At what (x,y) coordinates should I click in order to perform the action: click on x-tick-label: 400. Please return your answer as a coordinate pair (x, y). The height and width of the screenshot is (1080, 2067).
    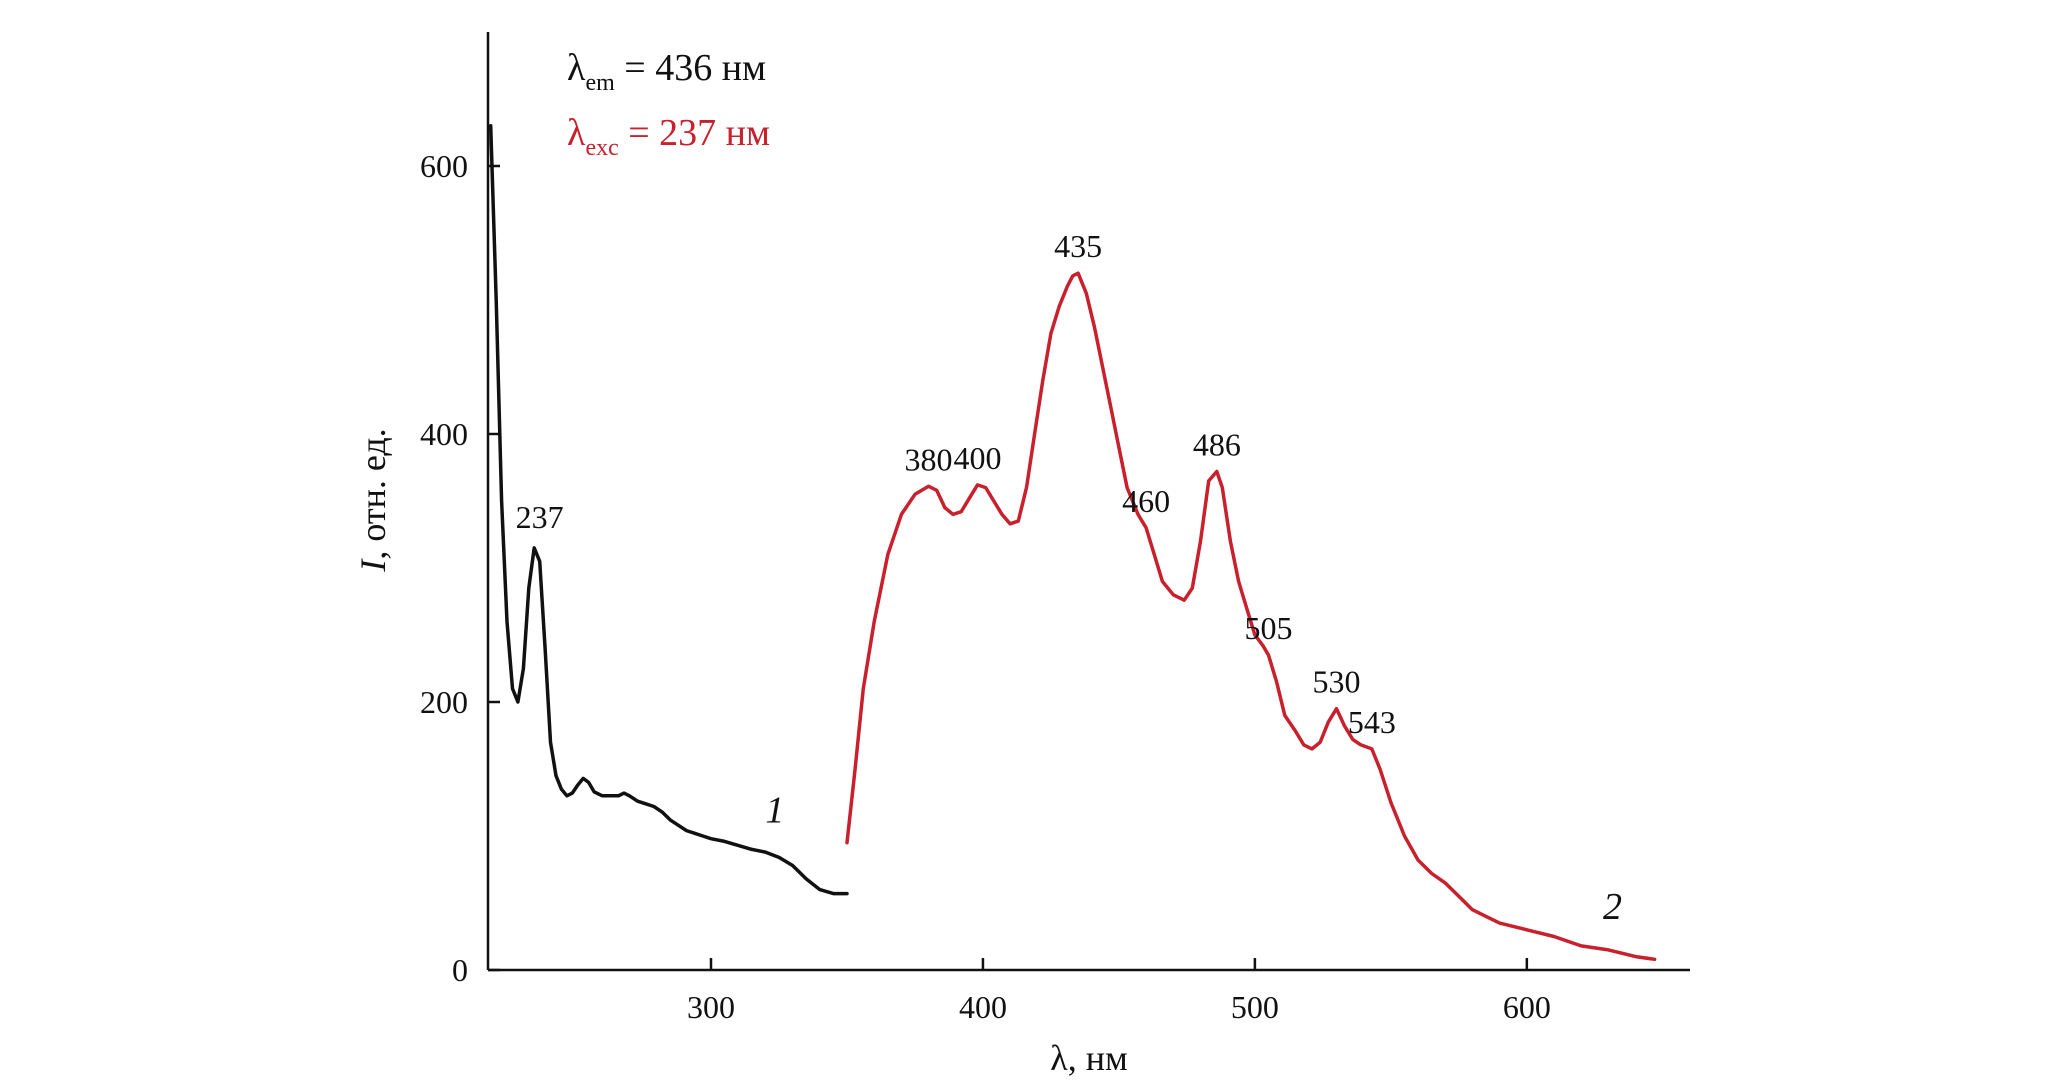
    Looking at the image, I should click on (983, 1007).